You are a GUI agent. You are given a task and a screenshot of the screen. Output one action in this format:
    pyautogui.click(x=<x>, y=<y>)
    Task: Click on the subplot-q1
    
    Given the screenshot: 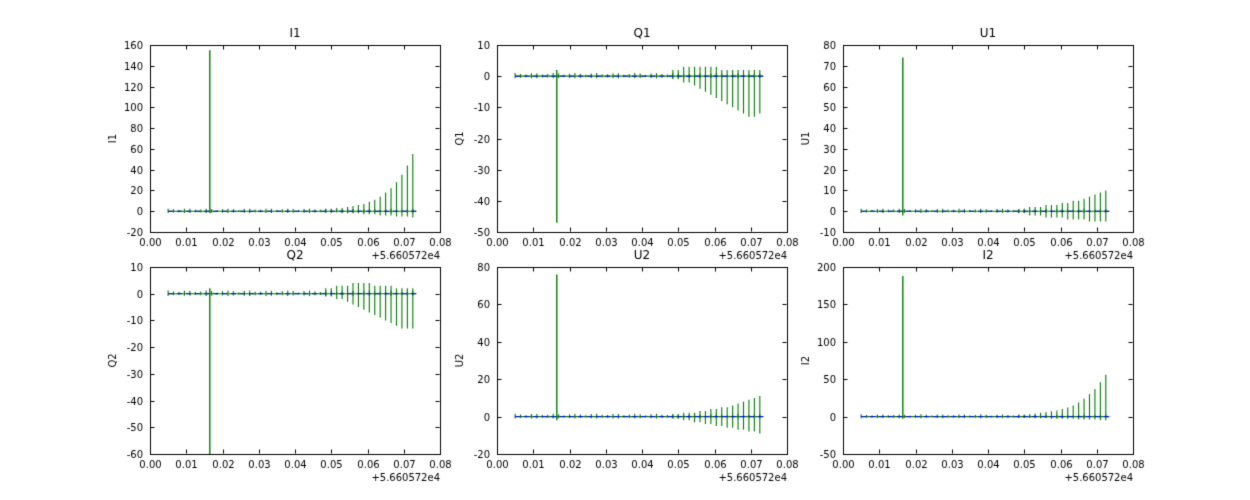 What is the action you would take?
    pyautogui.click(x=625, y=146)
    